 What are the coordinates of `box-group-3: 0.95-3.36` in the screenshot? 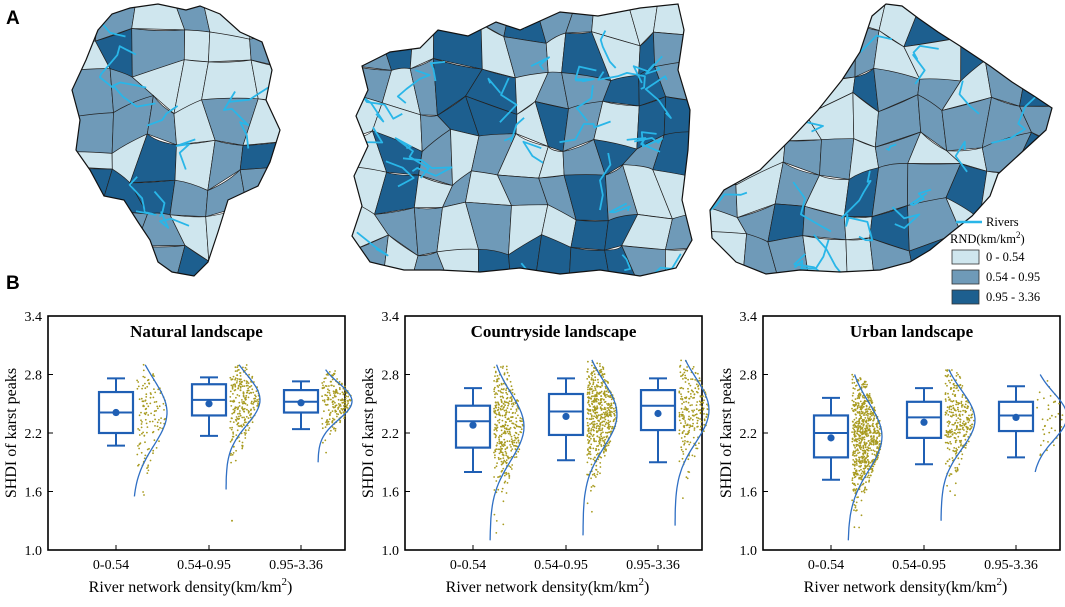 It's located at (1024, 473).